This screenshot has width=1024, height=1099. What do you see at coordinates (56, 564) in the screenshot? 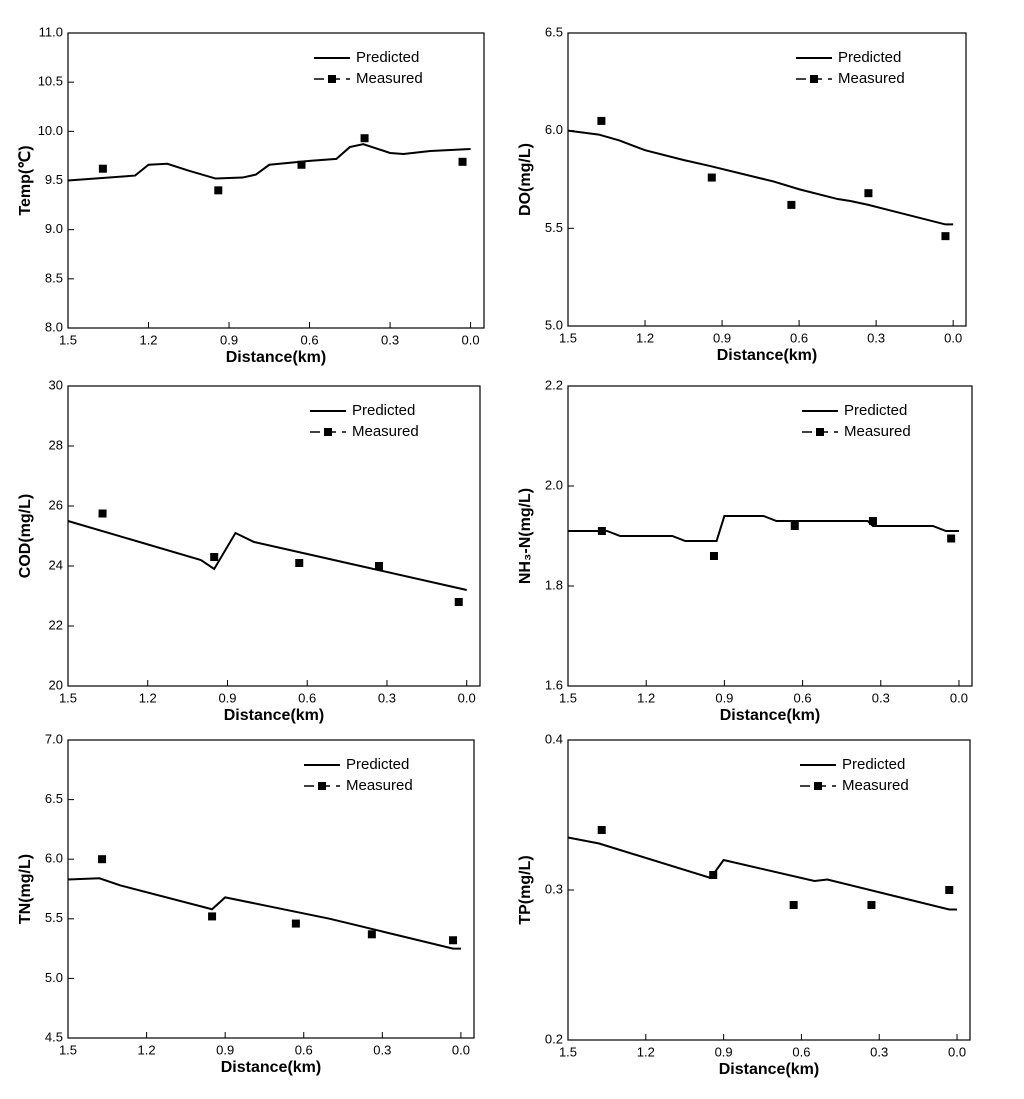
I see `y-tick-label: 24` at bounding box center [56, 564].